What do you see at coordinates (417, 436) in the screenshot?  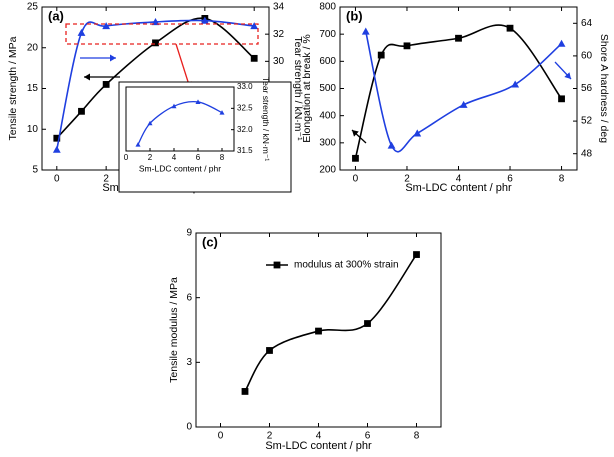 I see `panel-c-xtick-label: 8` at bounding box center [417, 436].